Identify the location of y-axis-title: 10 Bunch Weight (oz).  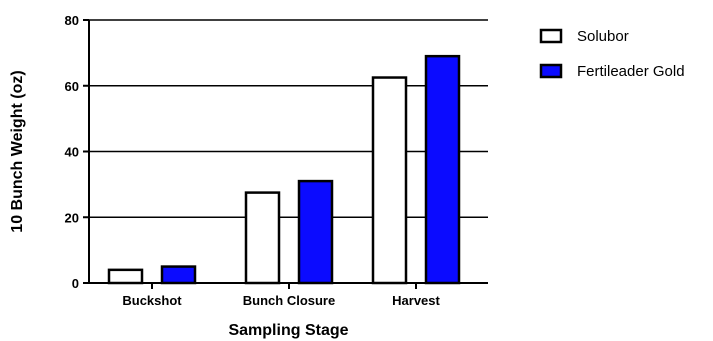
(17, 151).